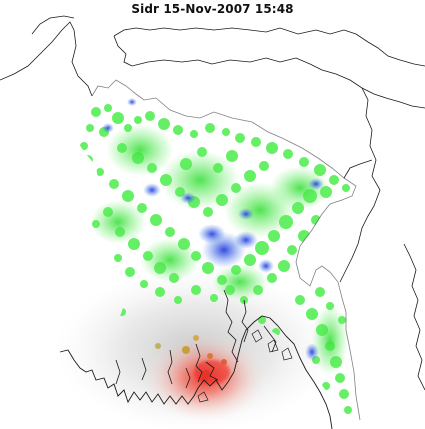  Describe the element at coordinates (212, 9) in the screenshot. I see `map-title: Sidr 15-Nov-2007 15:48` at that location.